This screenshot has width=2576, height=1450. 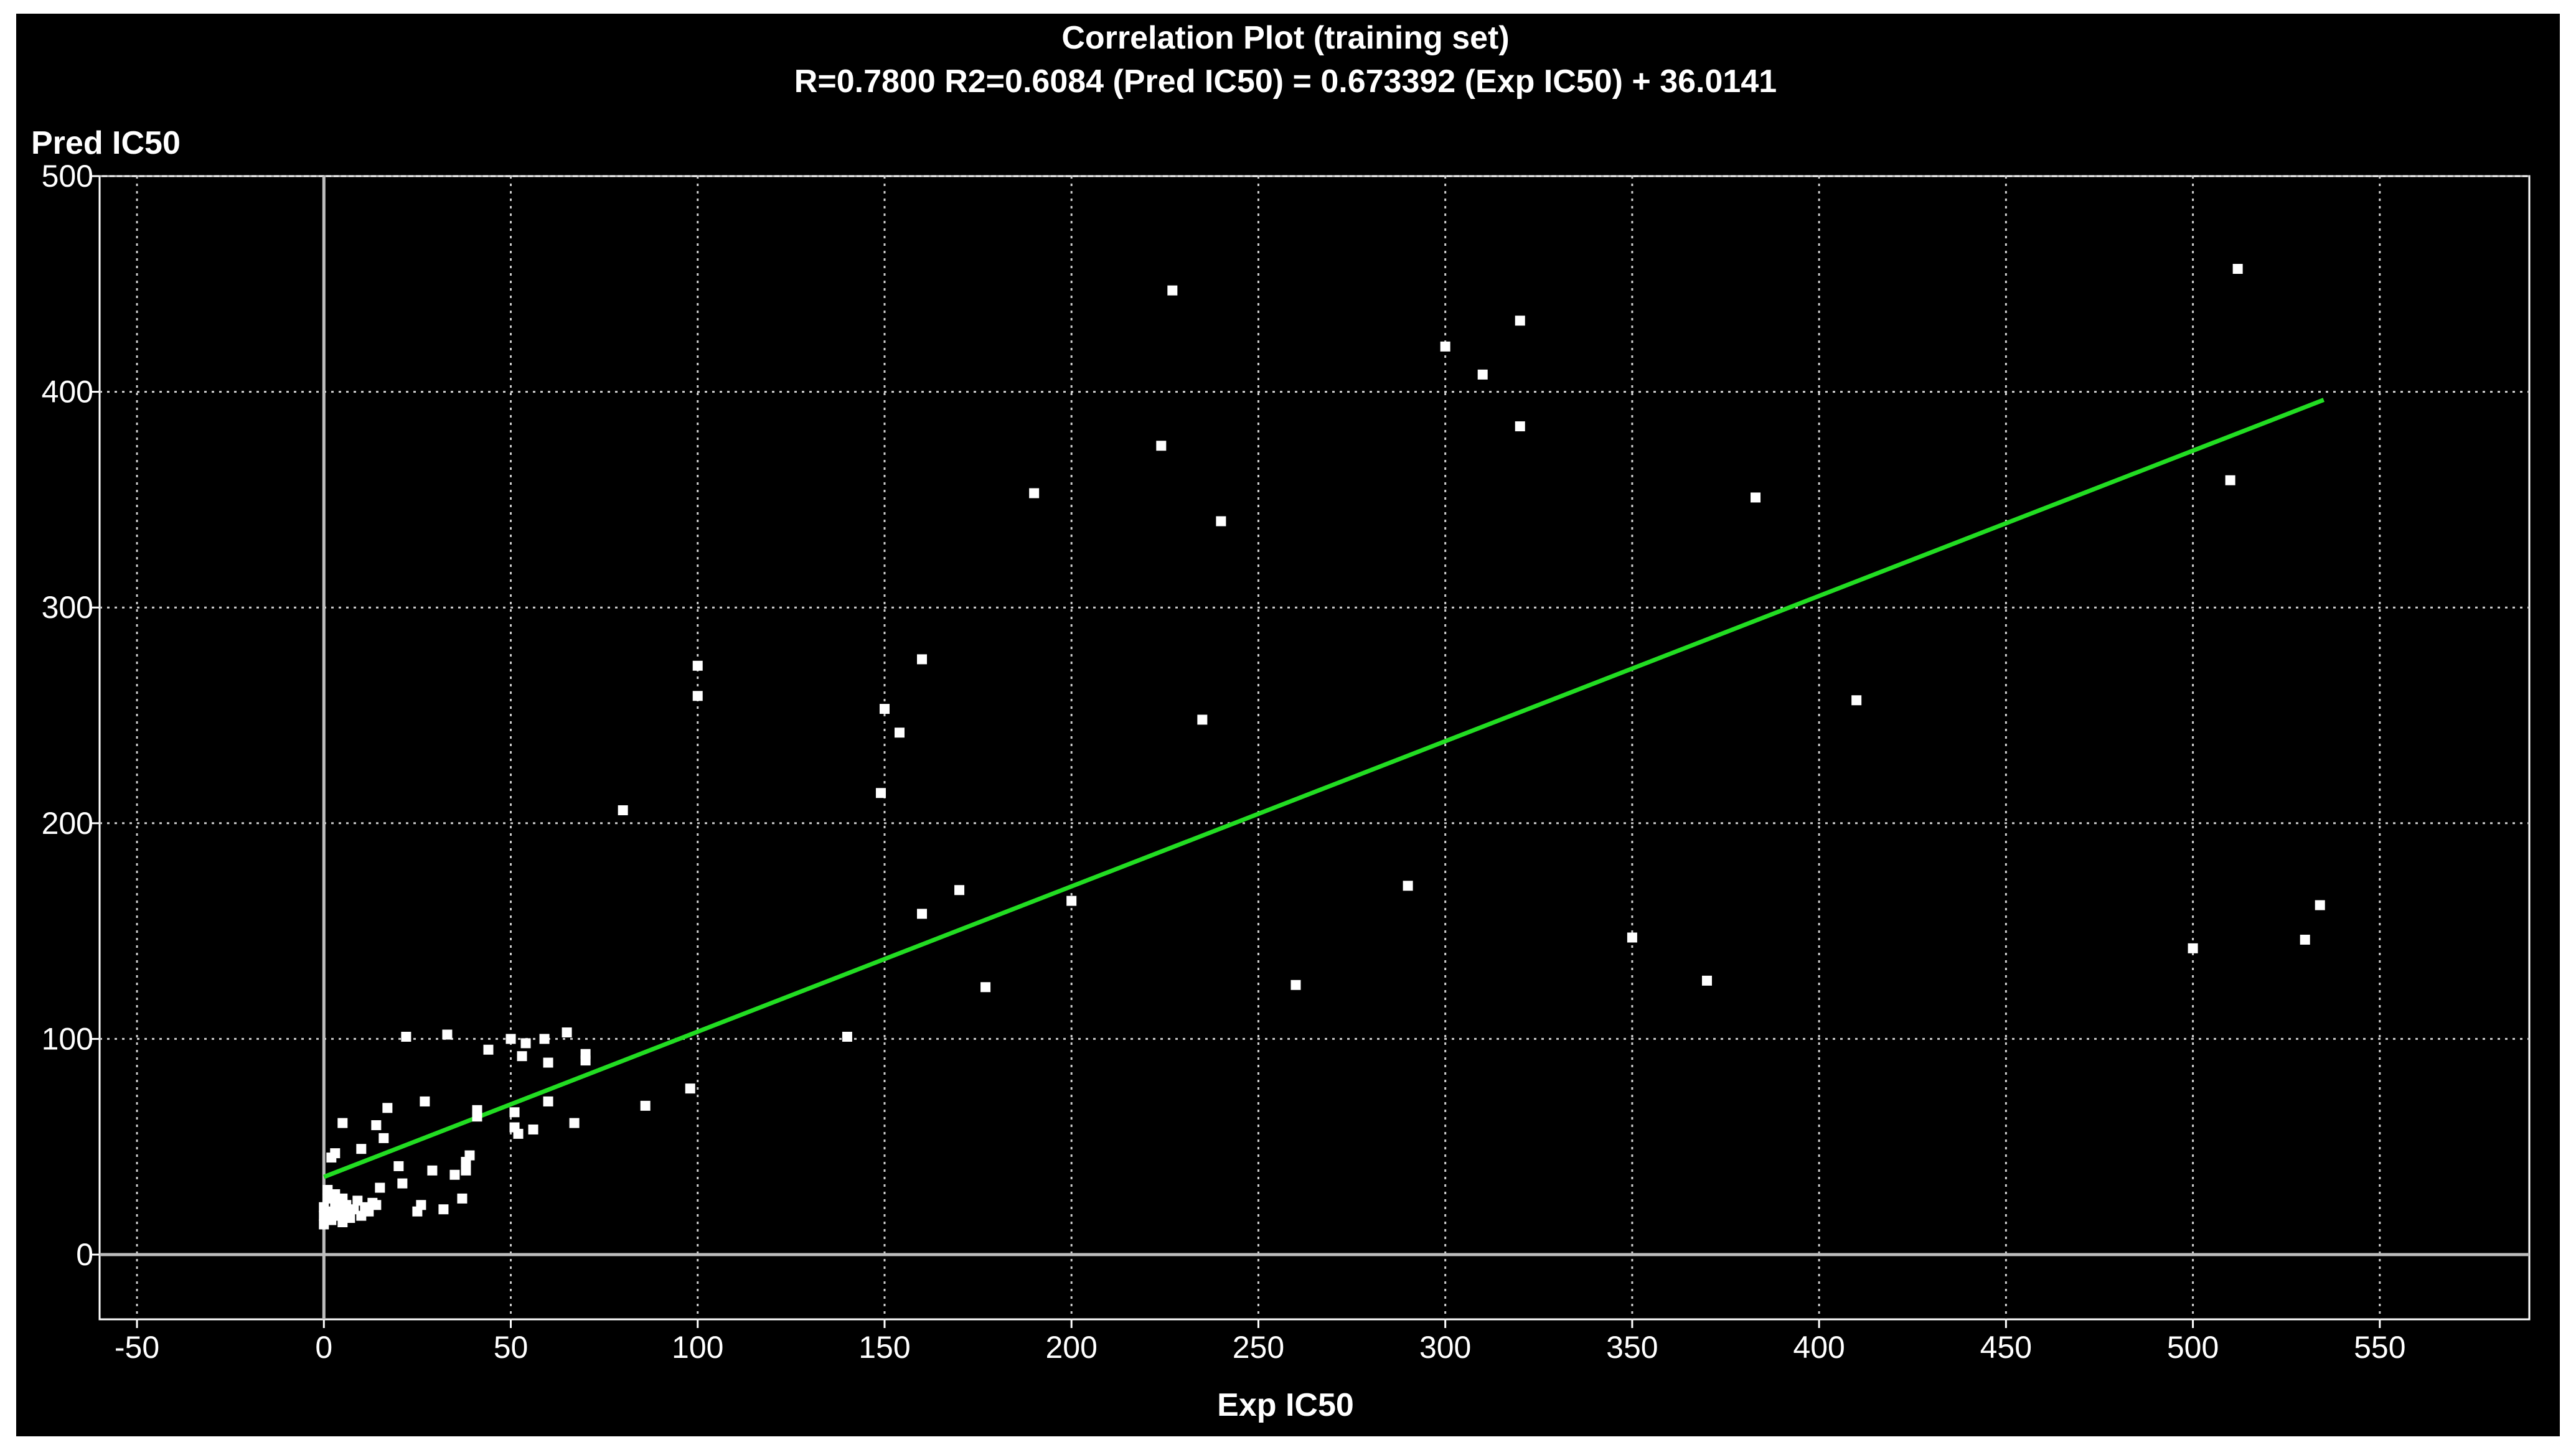 What do you see at coordinates (84, 1254) in the screenshot?
I see `y-tick-label: 0` at bounding box center [84, 1254].